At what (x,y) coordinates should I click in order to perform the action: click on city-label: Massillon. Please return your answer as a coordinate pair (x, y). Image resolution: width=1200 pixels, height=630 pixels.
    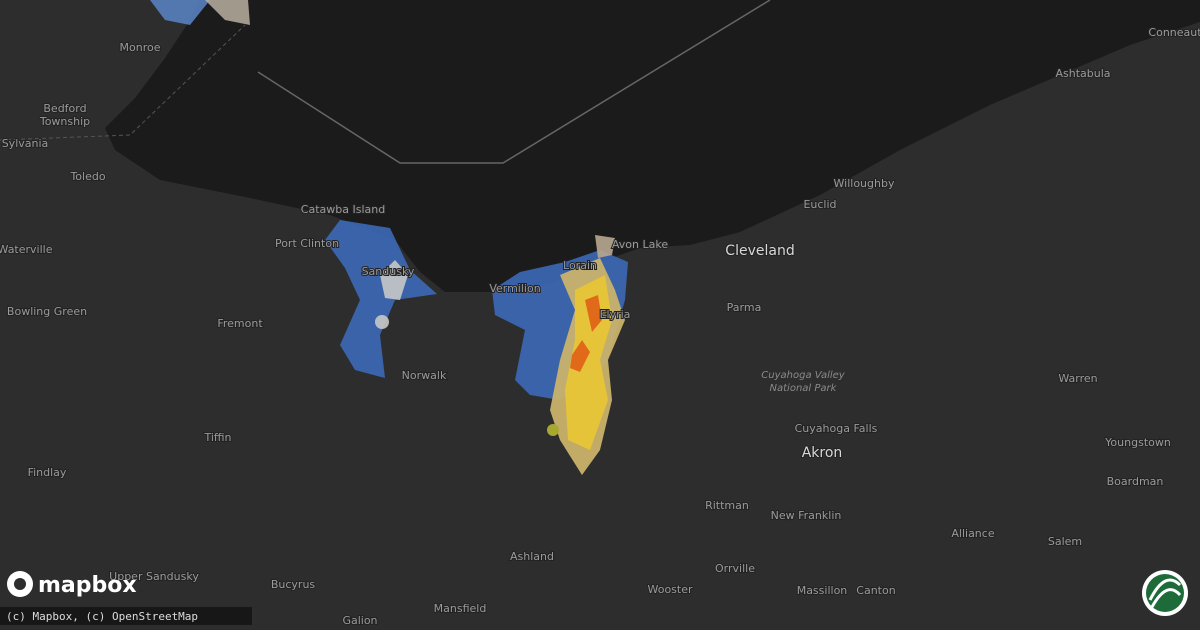
    Looking at the image, I should click on (822, 590).